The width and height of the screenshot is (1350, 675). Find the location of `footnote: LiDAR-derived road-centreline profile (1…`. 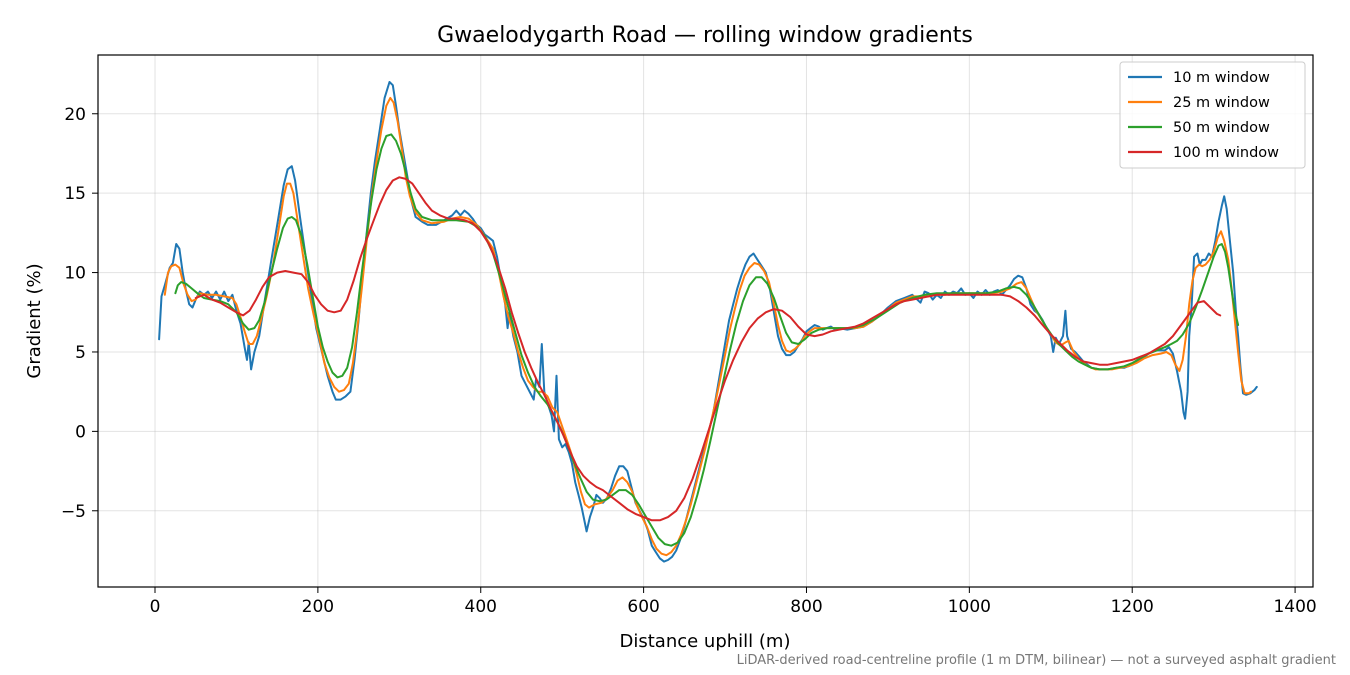

footnote: LiDAR-derived road-centreline profile (1… is located at coordinates (1036, 660).